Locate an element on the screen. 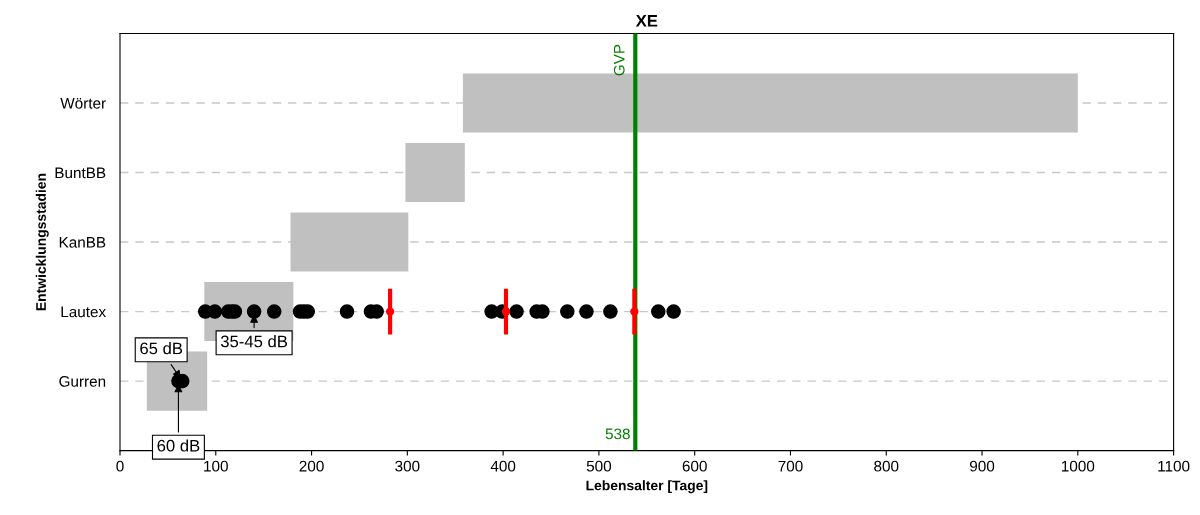  x-tick-label: 1100 is located at coordinates (1174, 466).